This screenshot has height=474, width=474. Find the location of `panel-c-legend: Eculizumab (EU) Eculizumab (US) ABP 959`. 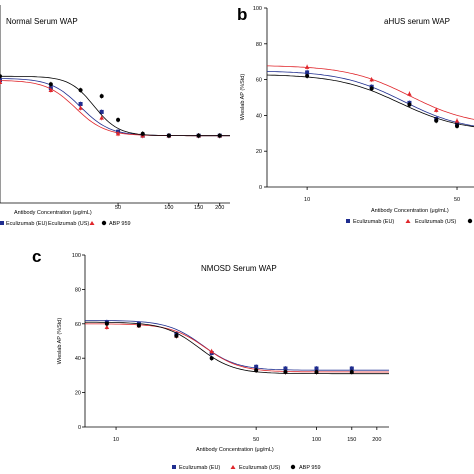

panel-c-legend: Eculizumab (EU) Eculizumab (US) ABP 959 is located at coordinates (246, 467).